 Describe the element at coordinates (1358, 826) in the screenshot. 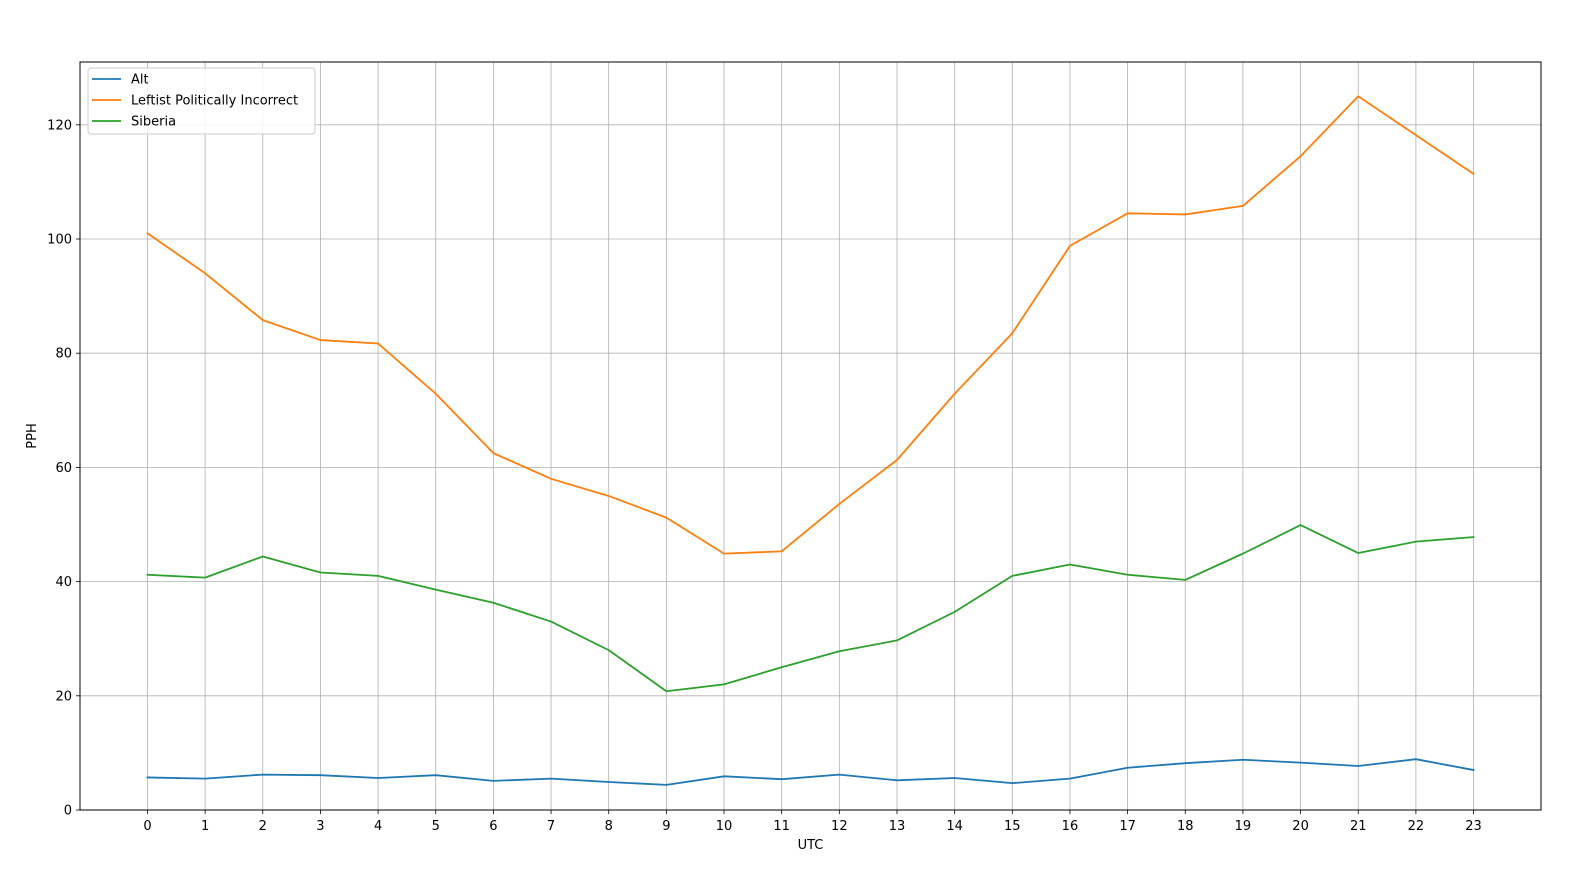

I see `x-tick-label: 21` at that location.